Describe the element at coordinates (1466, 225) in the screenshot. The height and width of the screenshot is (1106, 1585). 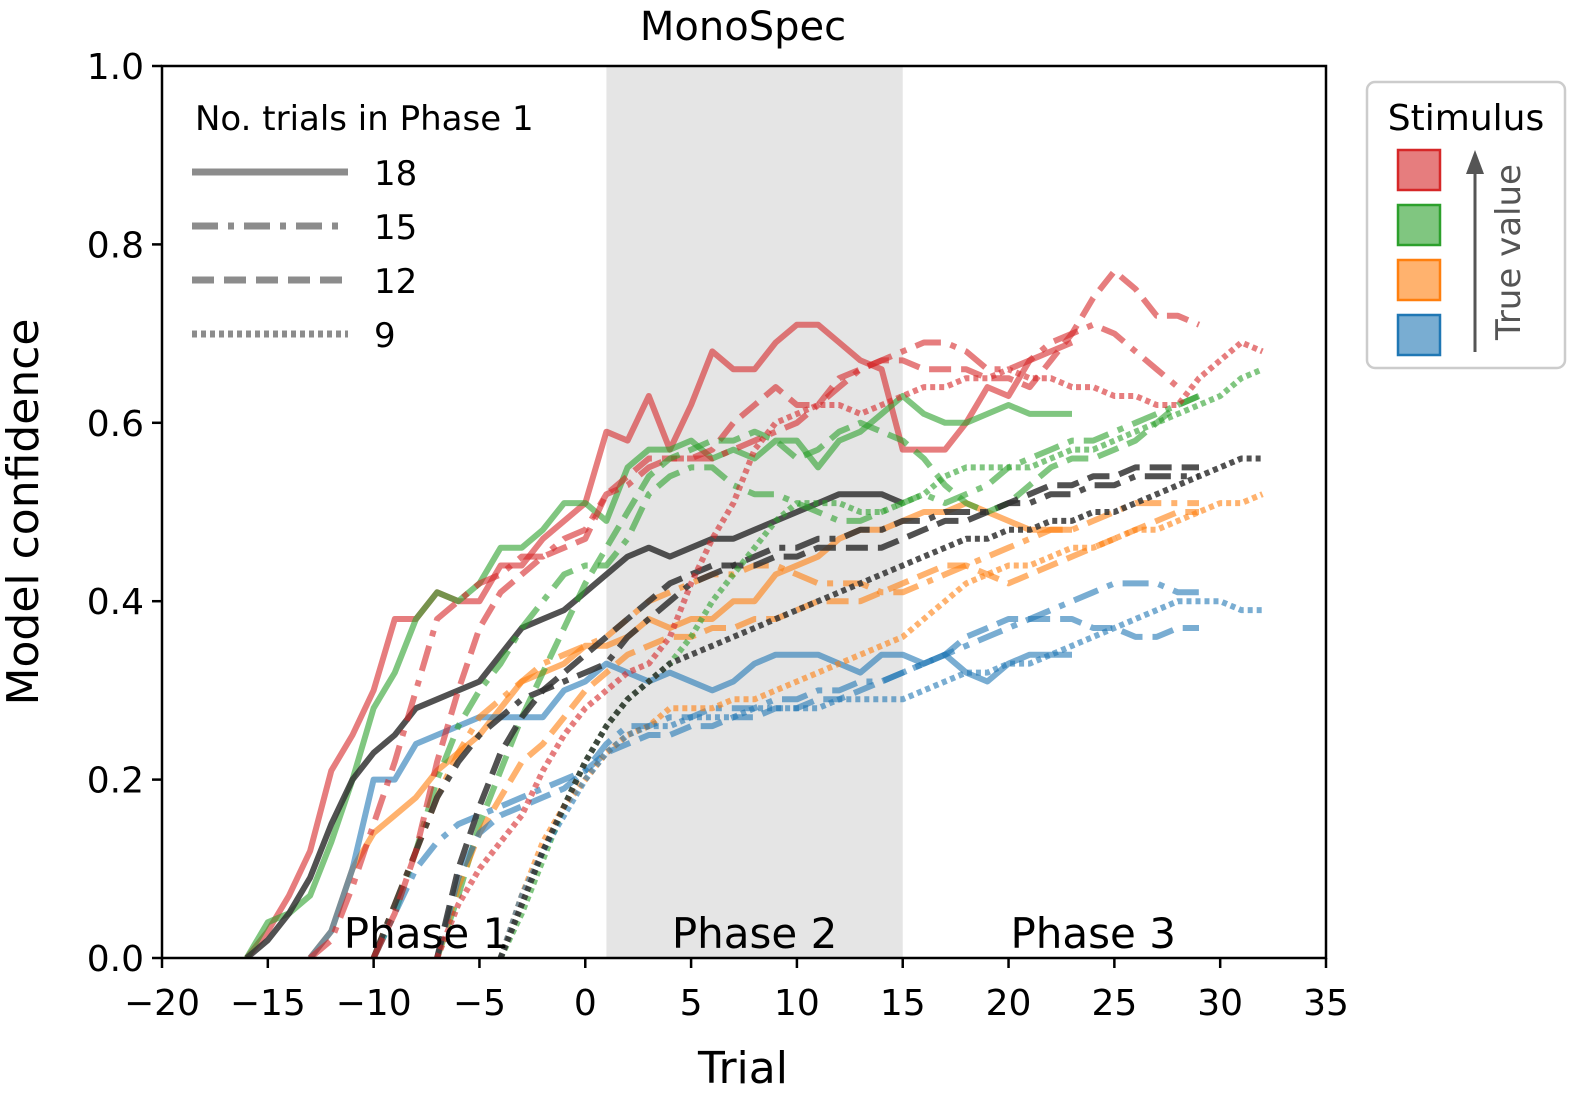
I see `stimulus-legend: Stimulus True value` at that location.